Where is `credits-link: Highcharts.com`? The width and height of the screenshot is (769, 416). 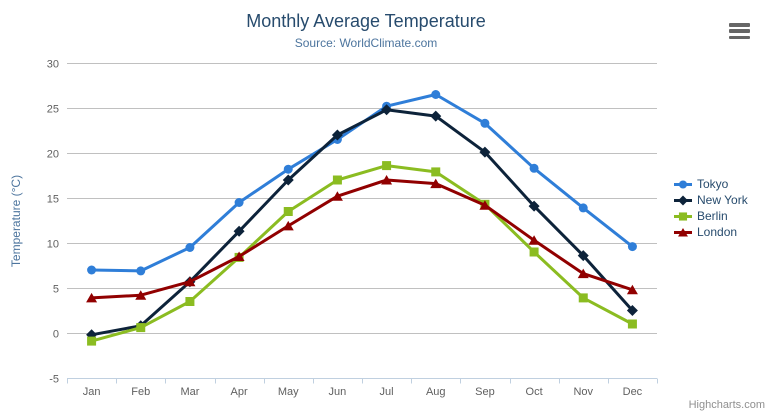
credits-link: Highcharts.com is located at coordinates (726, 405).